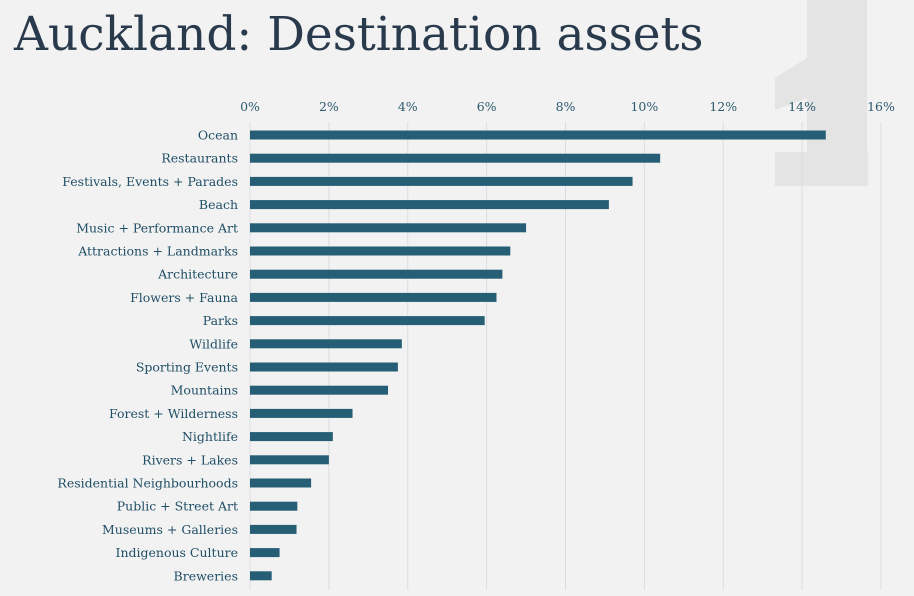  Describe the element at coordinates (359, 34) in the screenshot. I see `page-title: Auckland: Destination assets` at that location.